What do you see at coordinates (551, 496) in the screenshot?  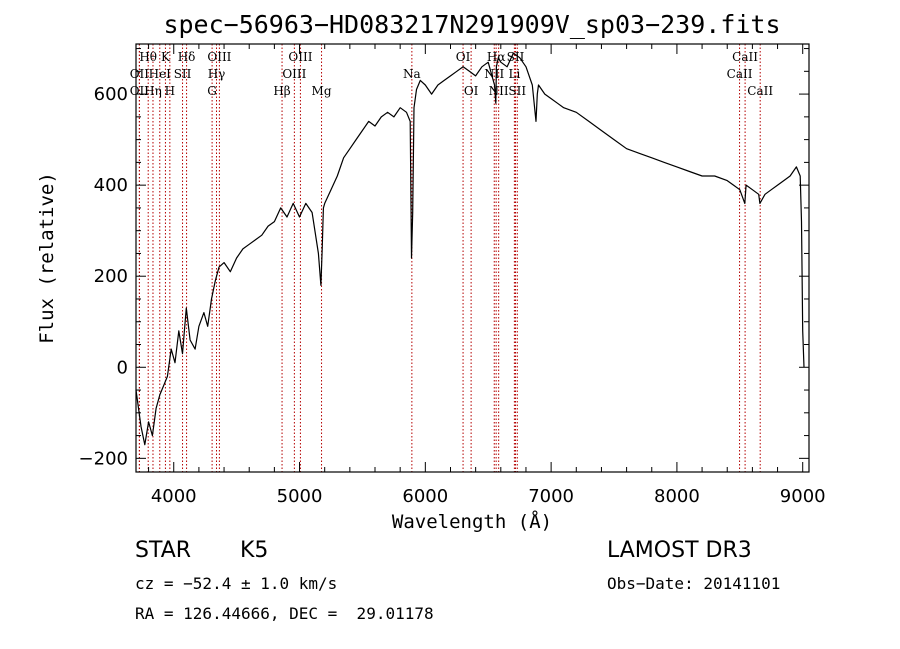 I see `x-tick-label-7000: 7000` at bounding box center [551, 496].